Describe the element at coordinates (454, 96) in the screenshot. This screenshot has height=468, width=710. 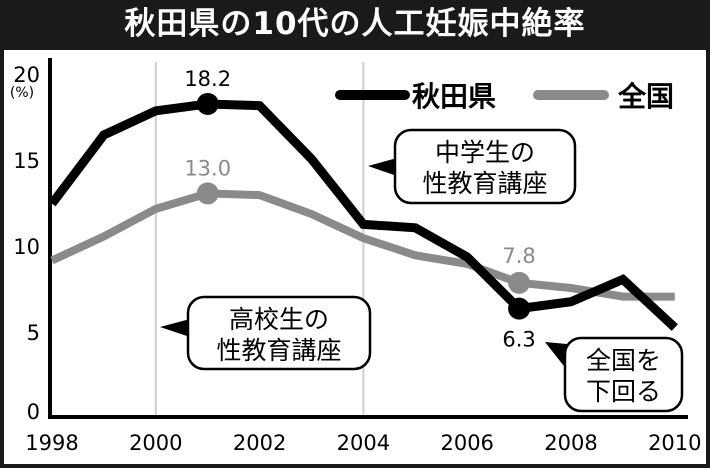
I see `legend-label-akita: 秋田県` at that location.